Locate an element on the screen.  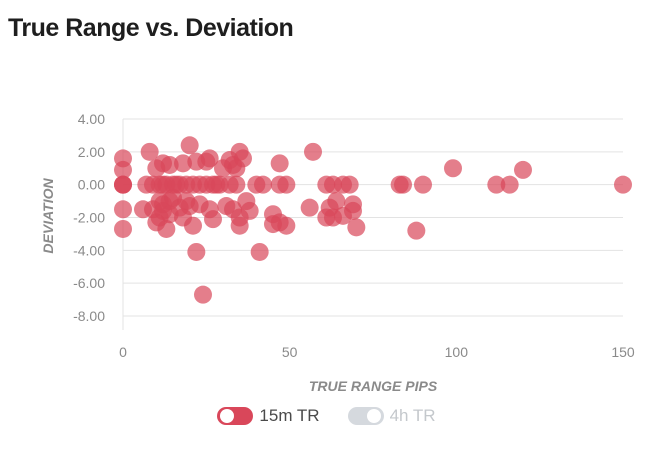
y-tick-label: -6.00 is located at coordinates (89, 283).